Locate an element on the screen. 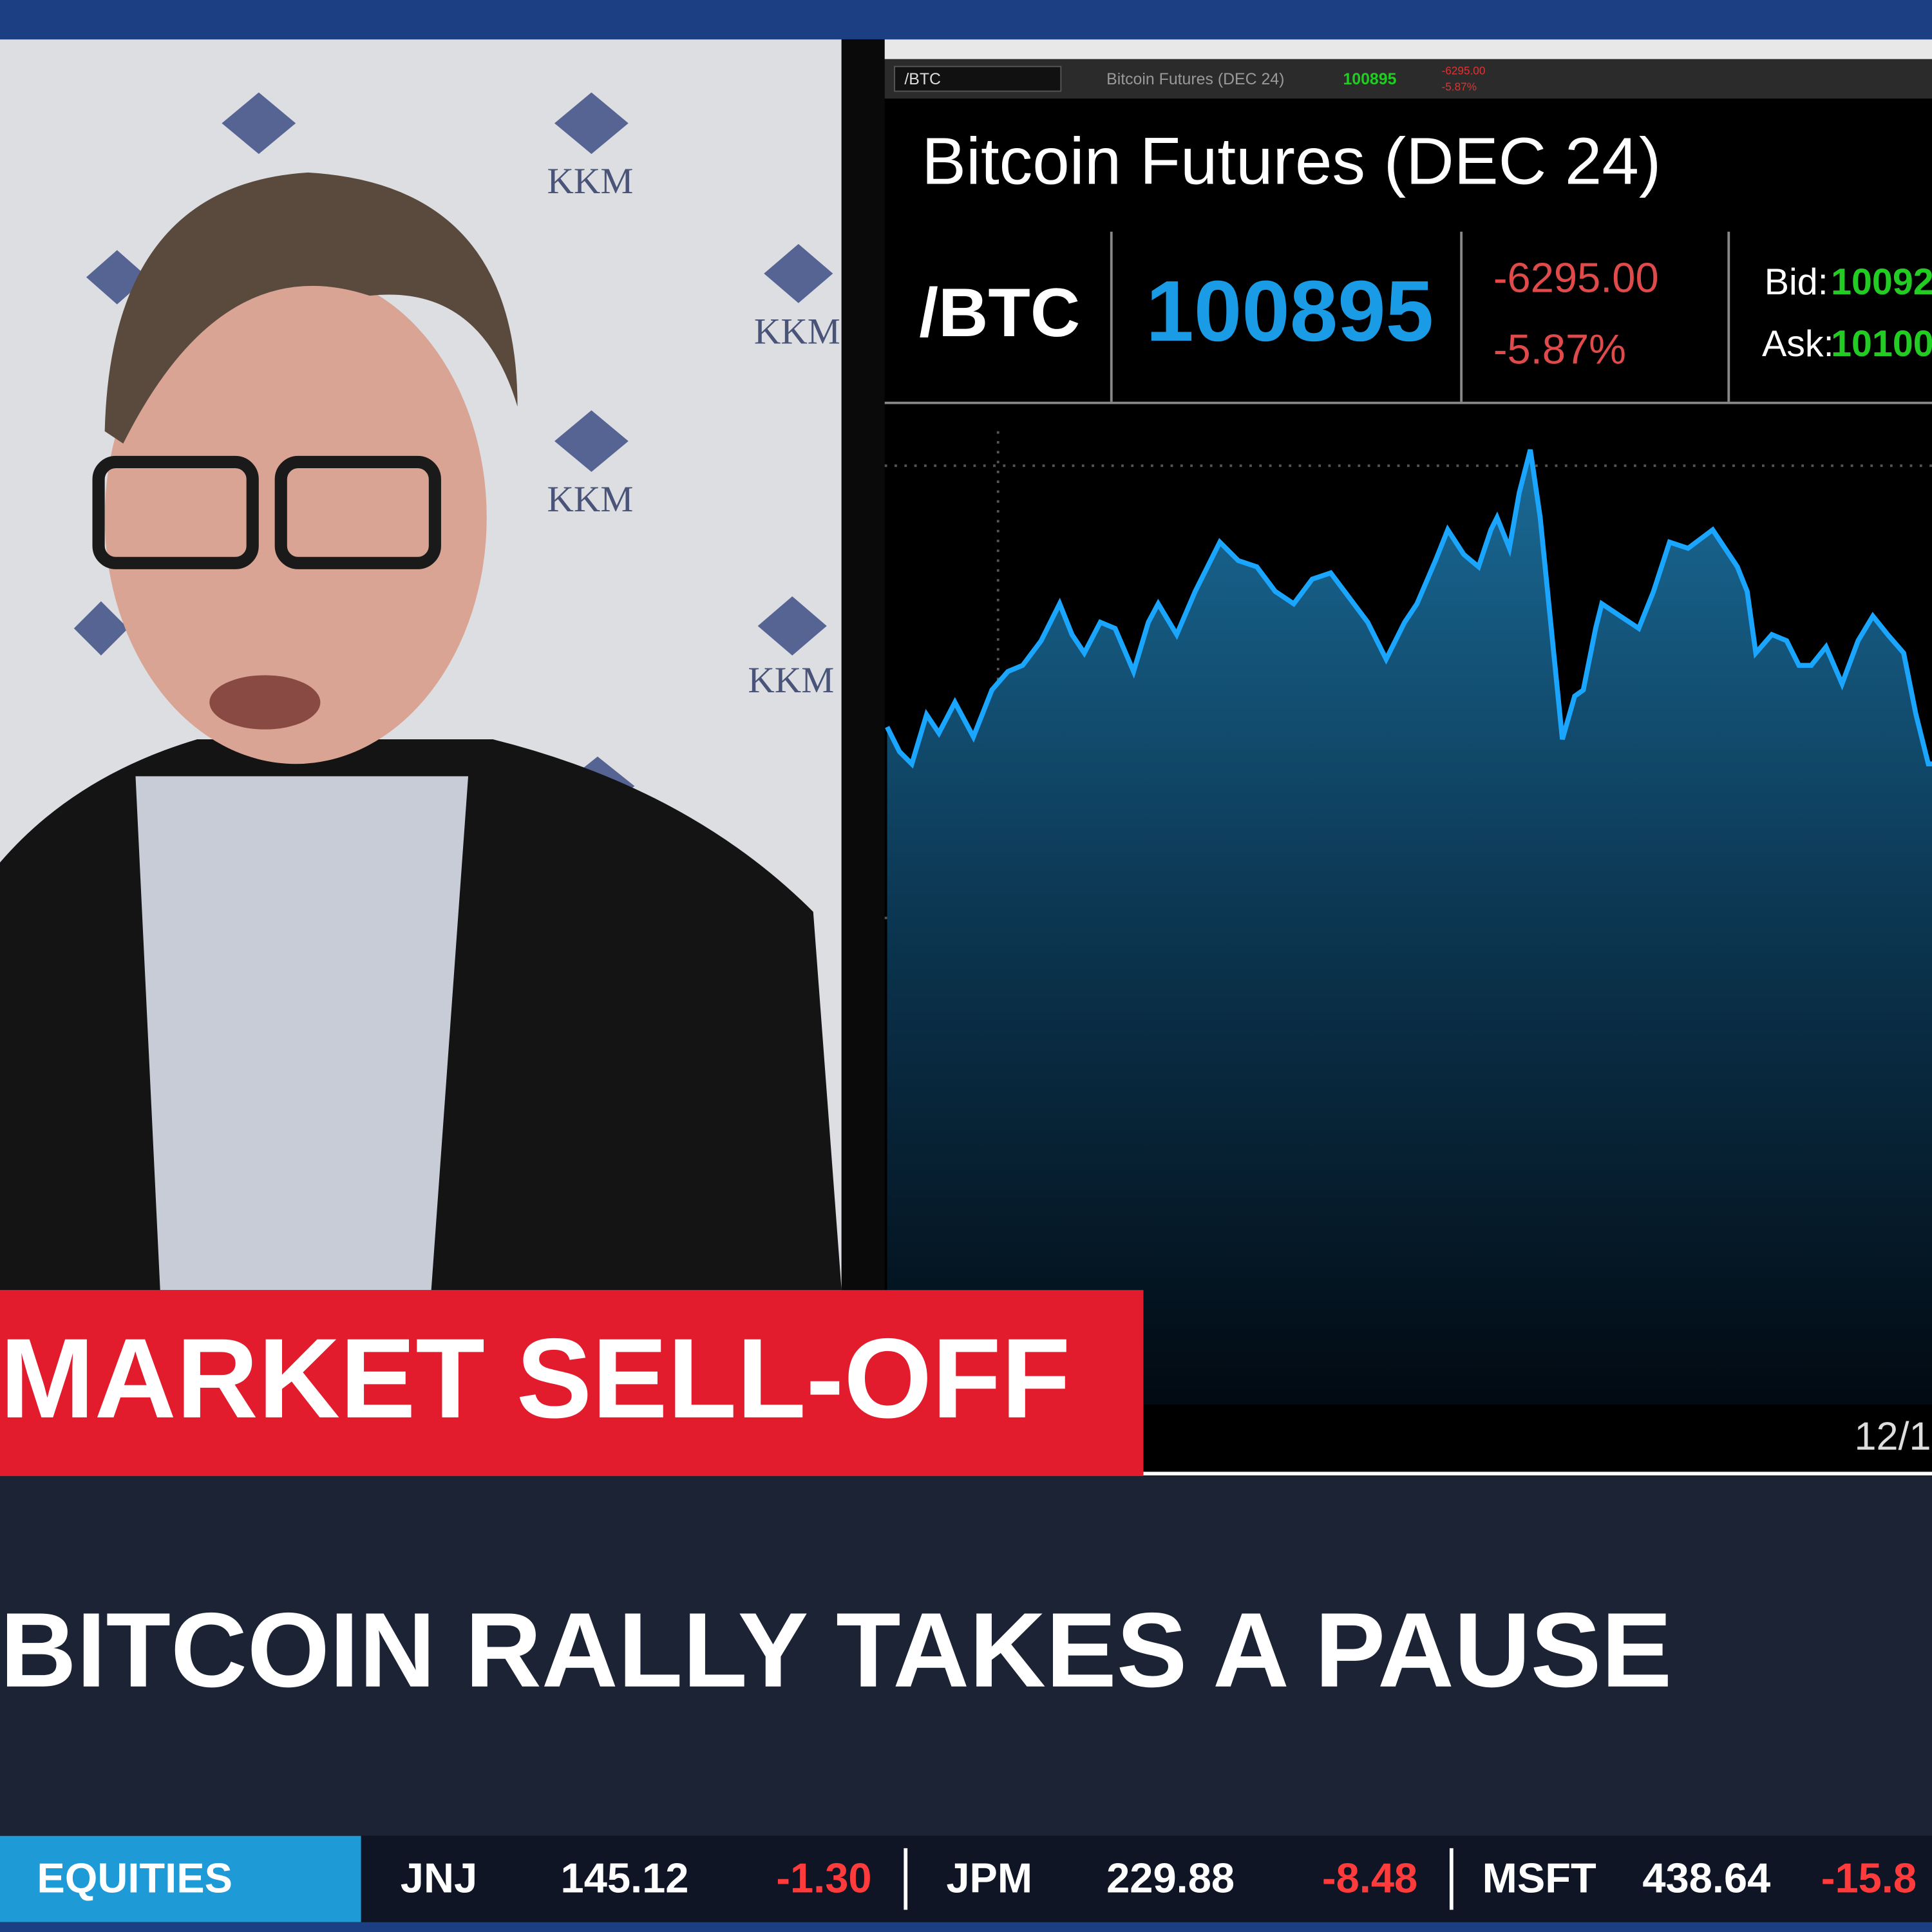 Image resolution: width=1932 pixels, height=1932 pixels. ticker-symbol: JNJ is located at coordinates (439, 1878).